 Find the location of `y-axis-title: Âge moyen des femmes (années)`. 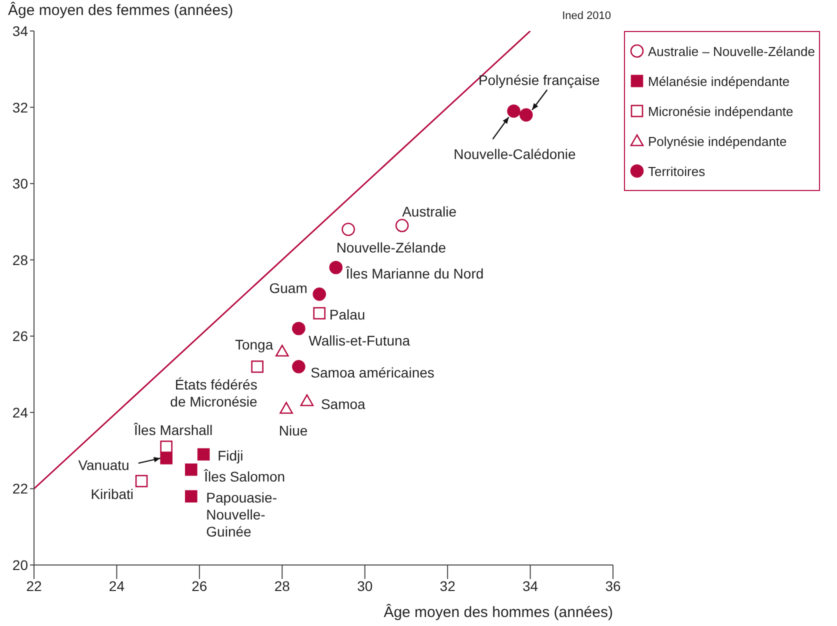

y-axis-title: Âge moyen des femmes (années) is located at coordinates (121, 10).